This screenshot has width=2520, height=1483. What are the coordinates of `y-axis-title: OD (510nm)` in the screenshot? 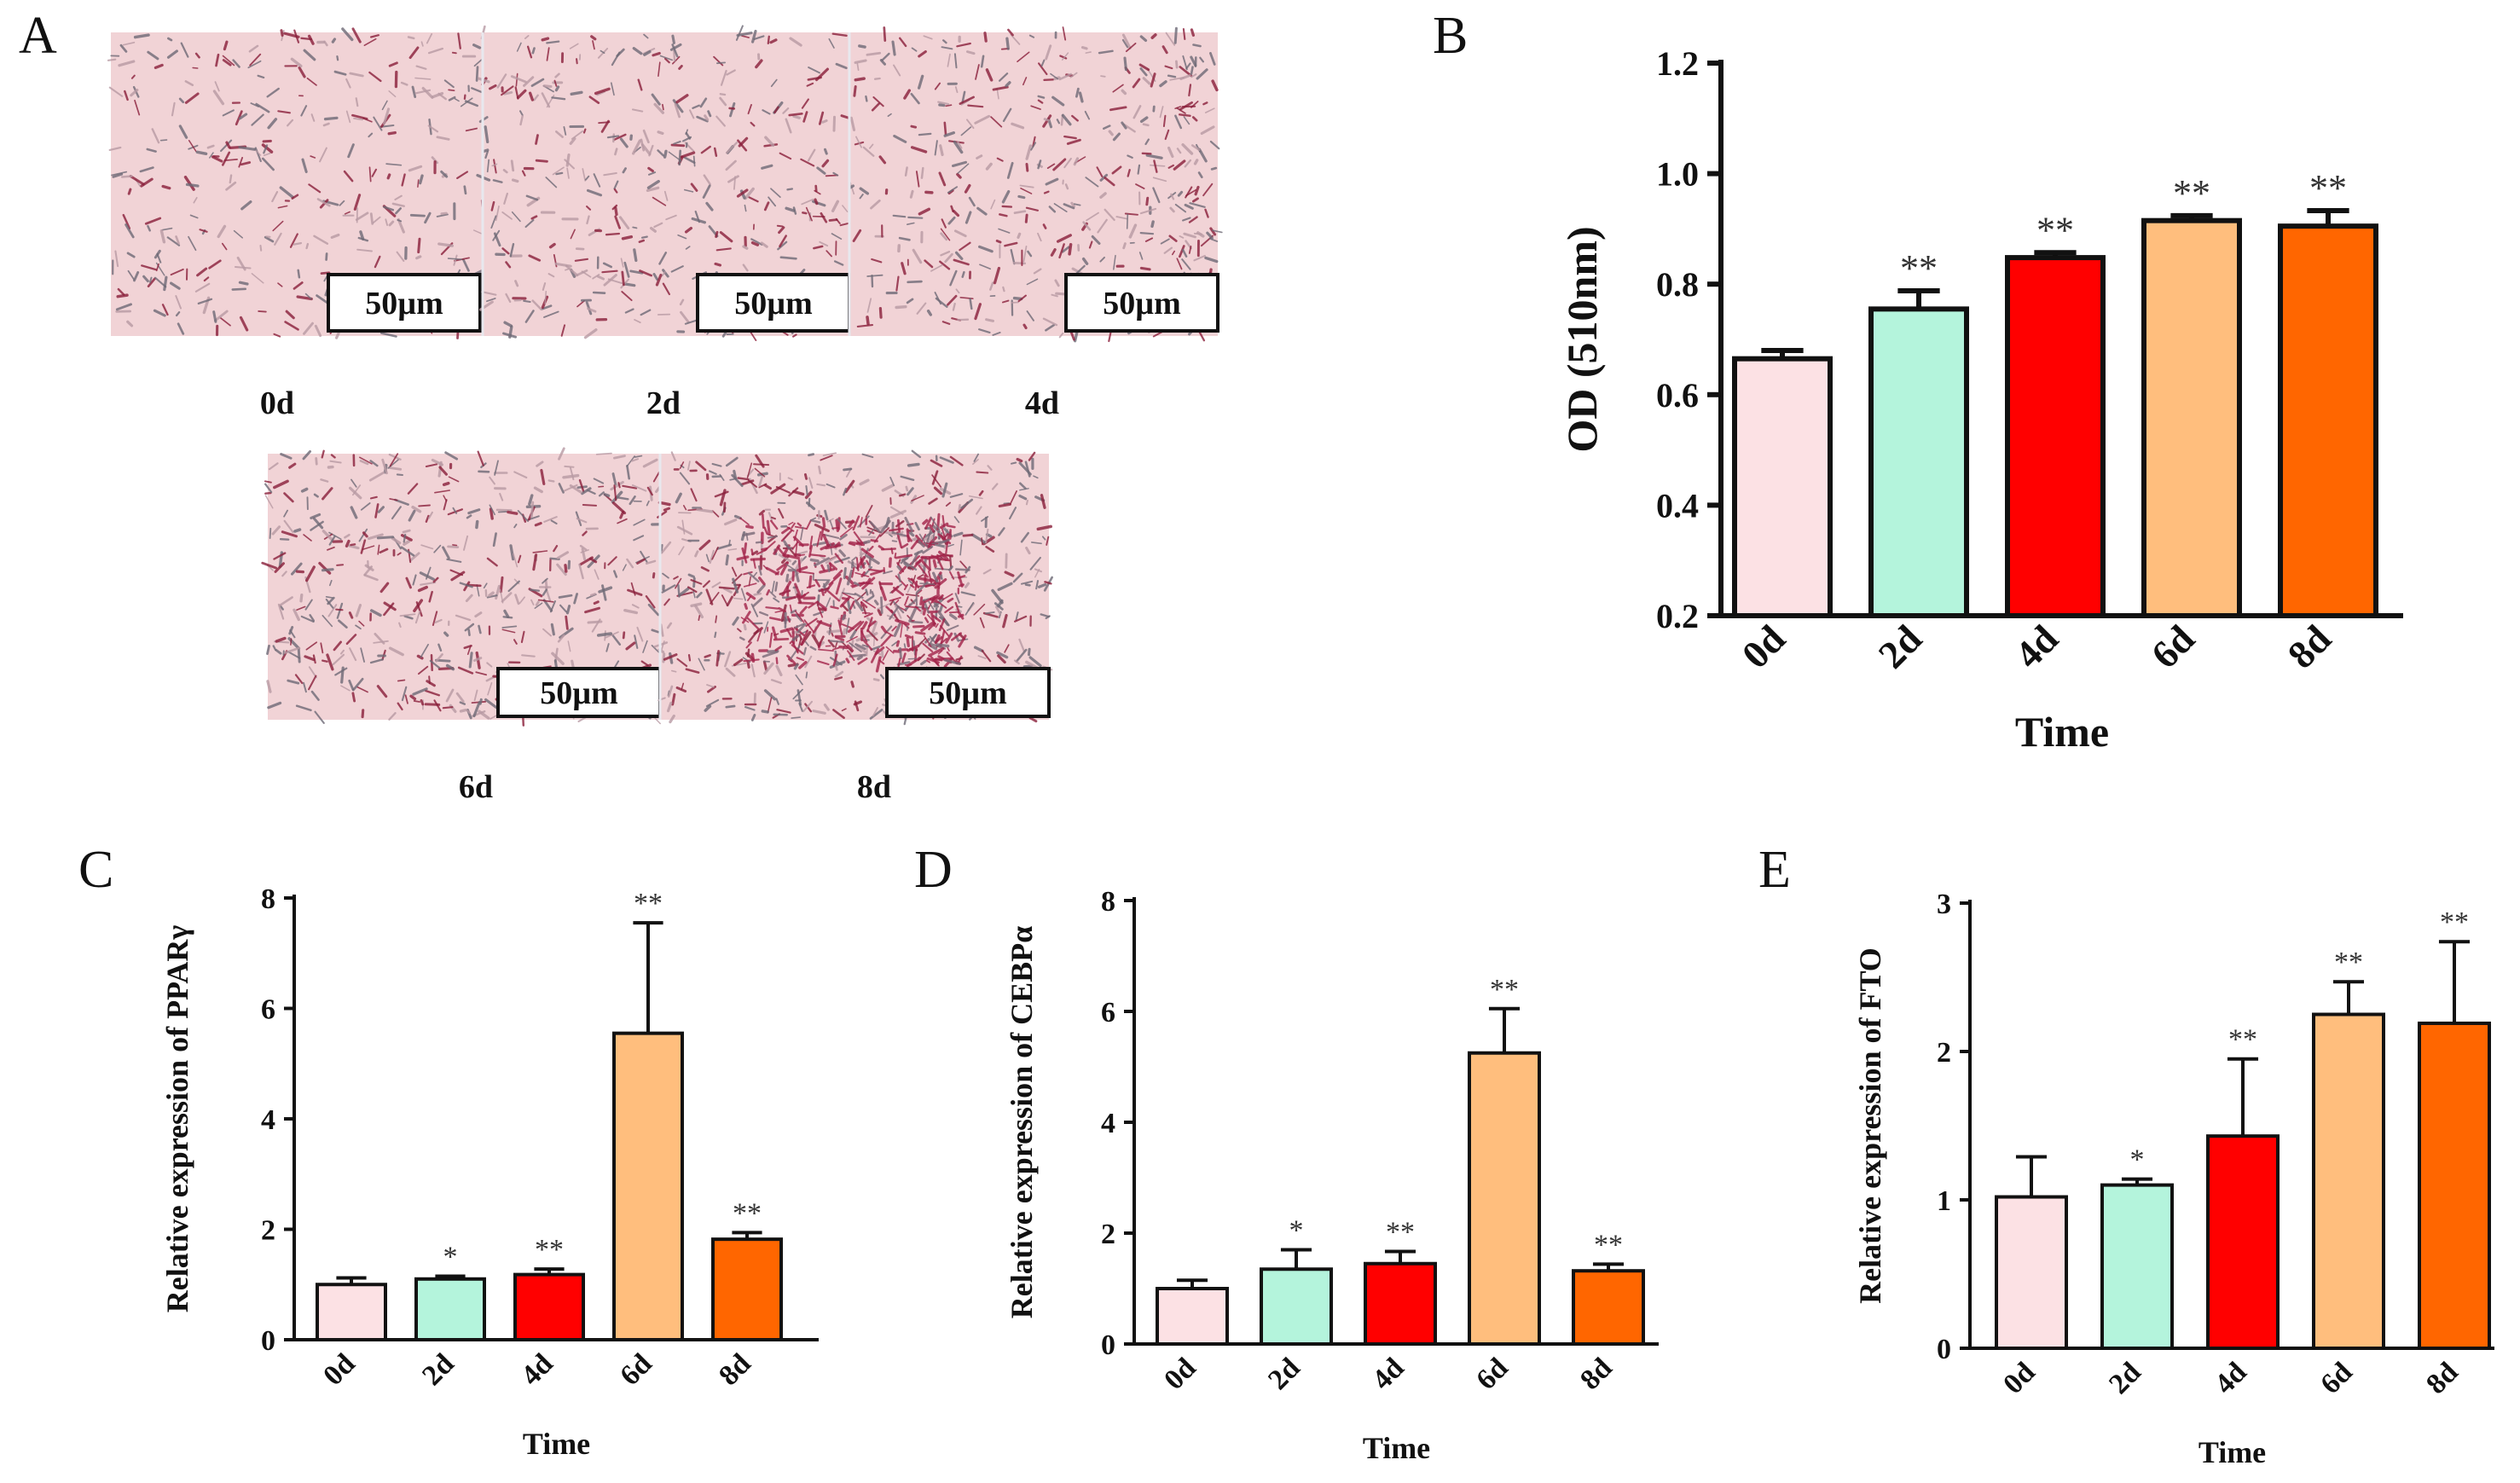 It's located at (1582, 339).